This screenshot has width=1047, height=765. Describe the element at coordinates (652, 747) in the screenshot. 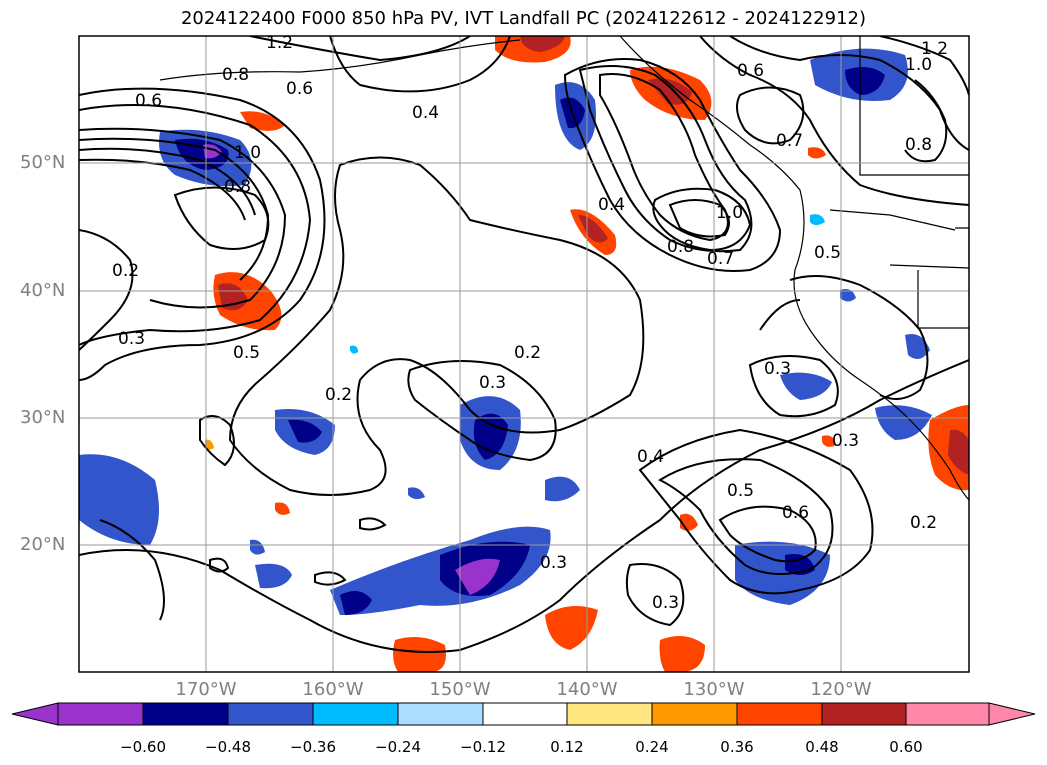

I see `colorbar-tick-label: 0.24` at that location.